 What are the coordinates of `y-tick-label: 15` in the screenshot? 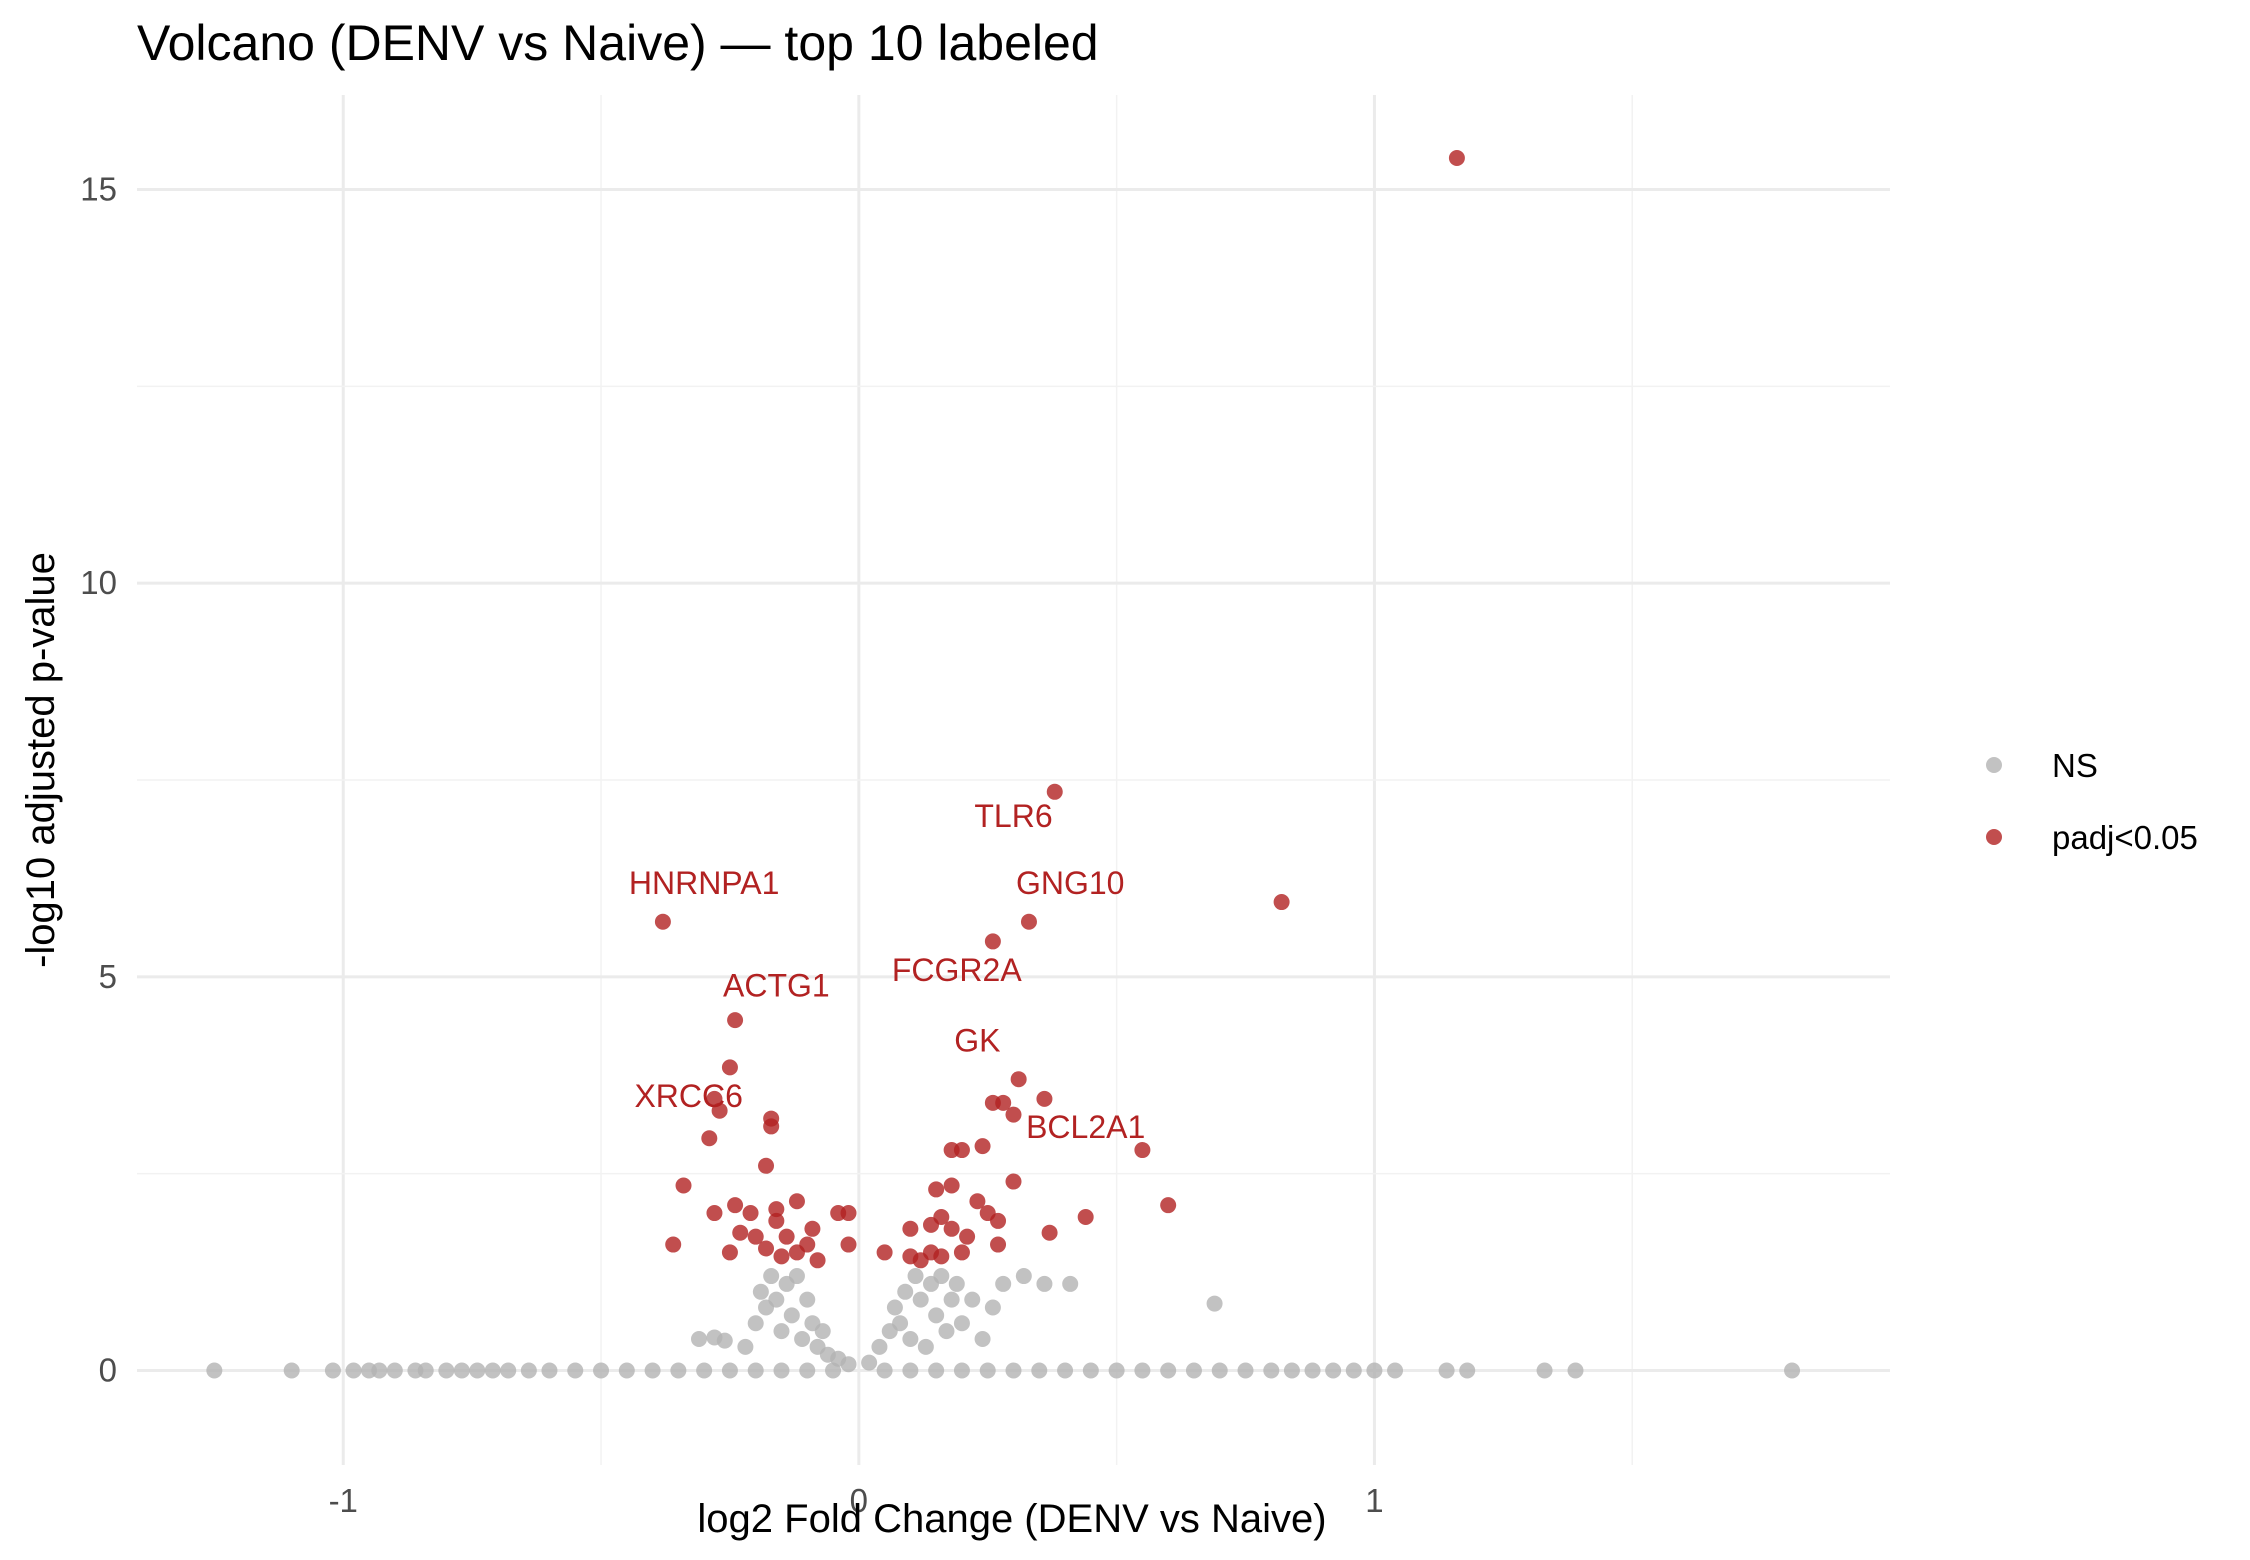 It's located at (98, 188).